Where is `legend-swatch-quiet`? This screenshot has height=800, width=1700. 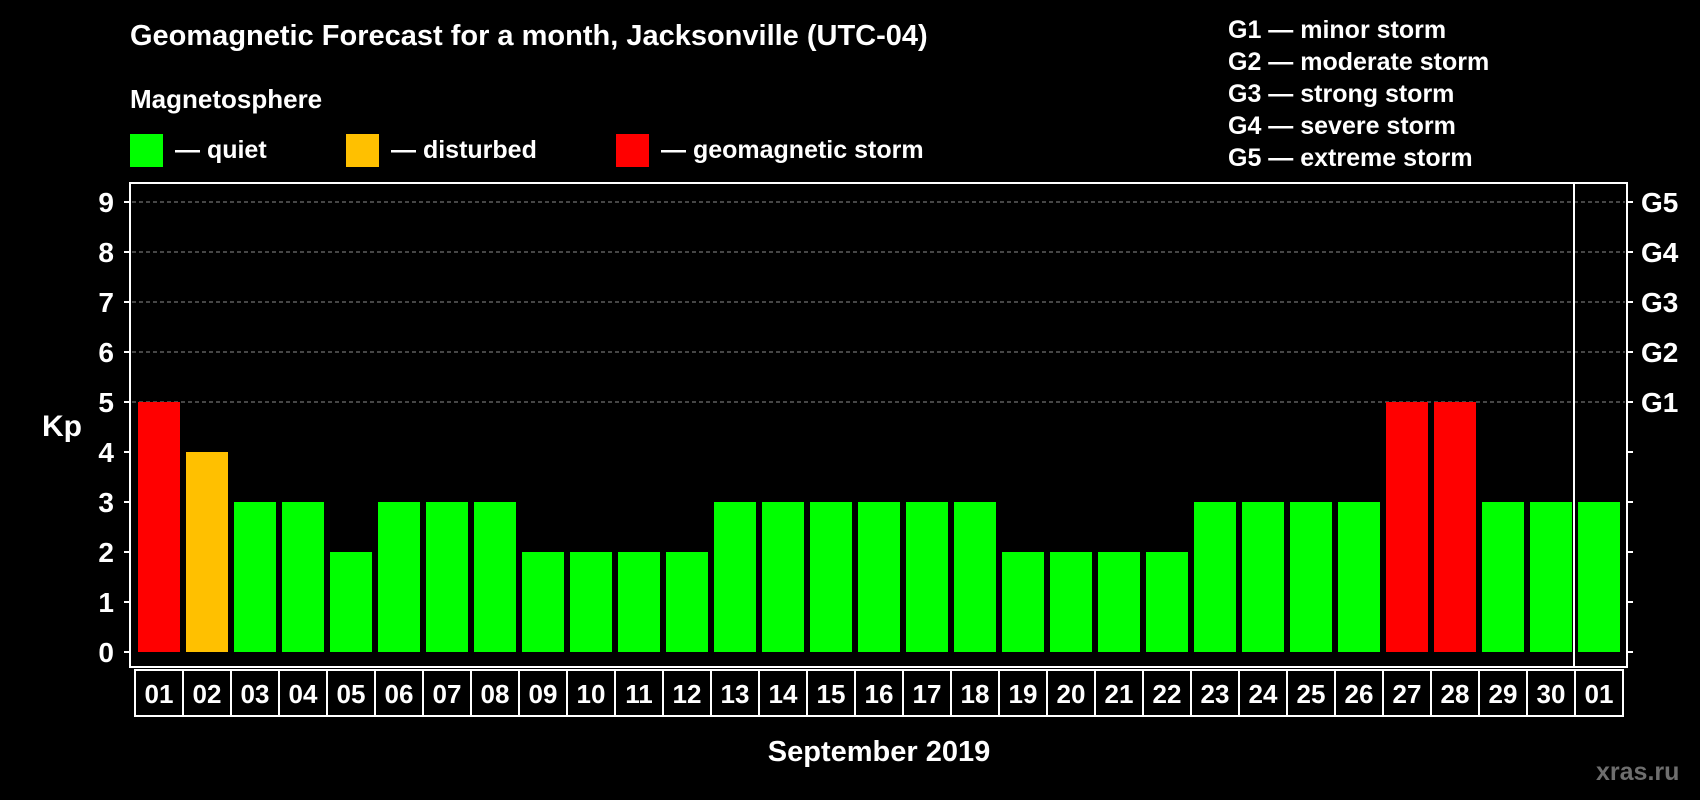
legend-swatch-quiet is located at coordinates (146, 150).